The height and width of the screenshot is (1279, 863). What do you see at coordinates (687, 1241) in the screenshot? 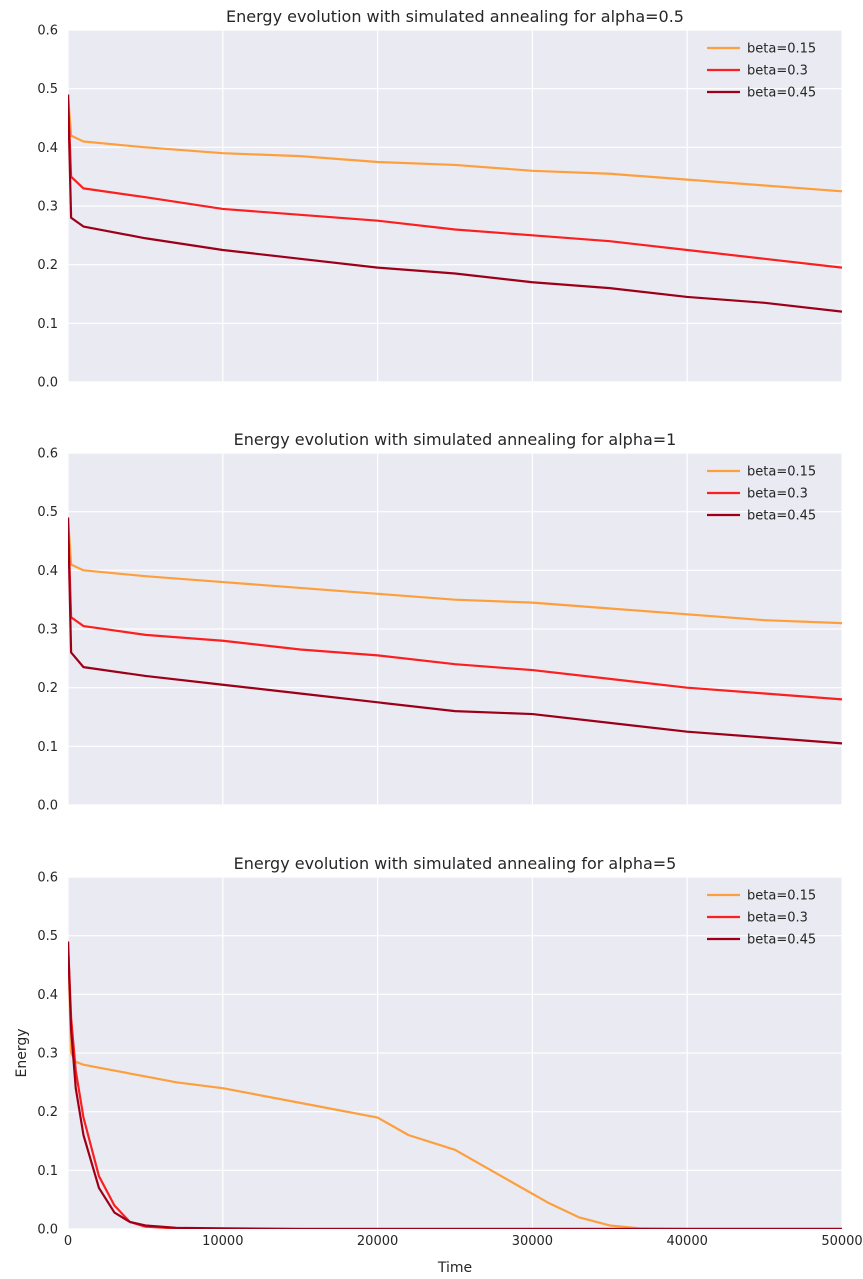
I see `x-tick-label: 40000` at bounding box center [687, 1241].